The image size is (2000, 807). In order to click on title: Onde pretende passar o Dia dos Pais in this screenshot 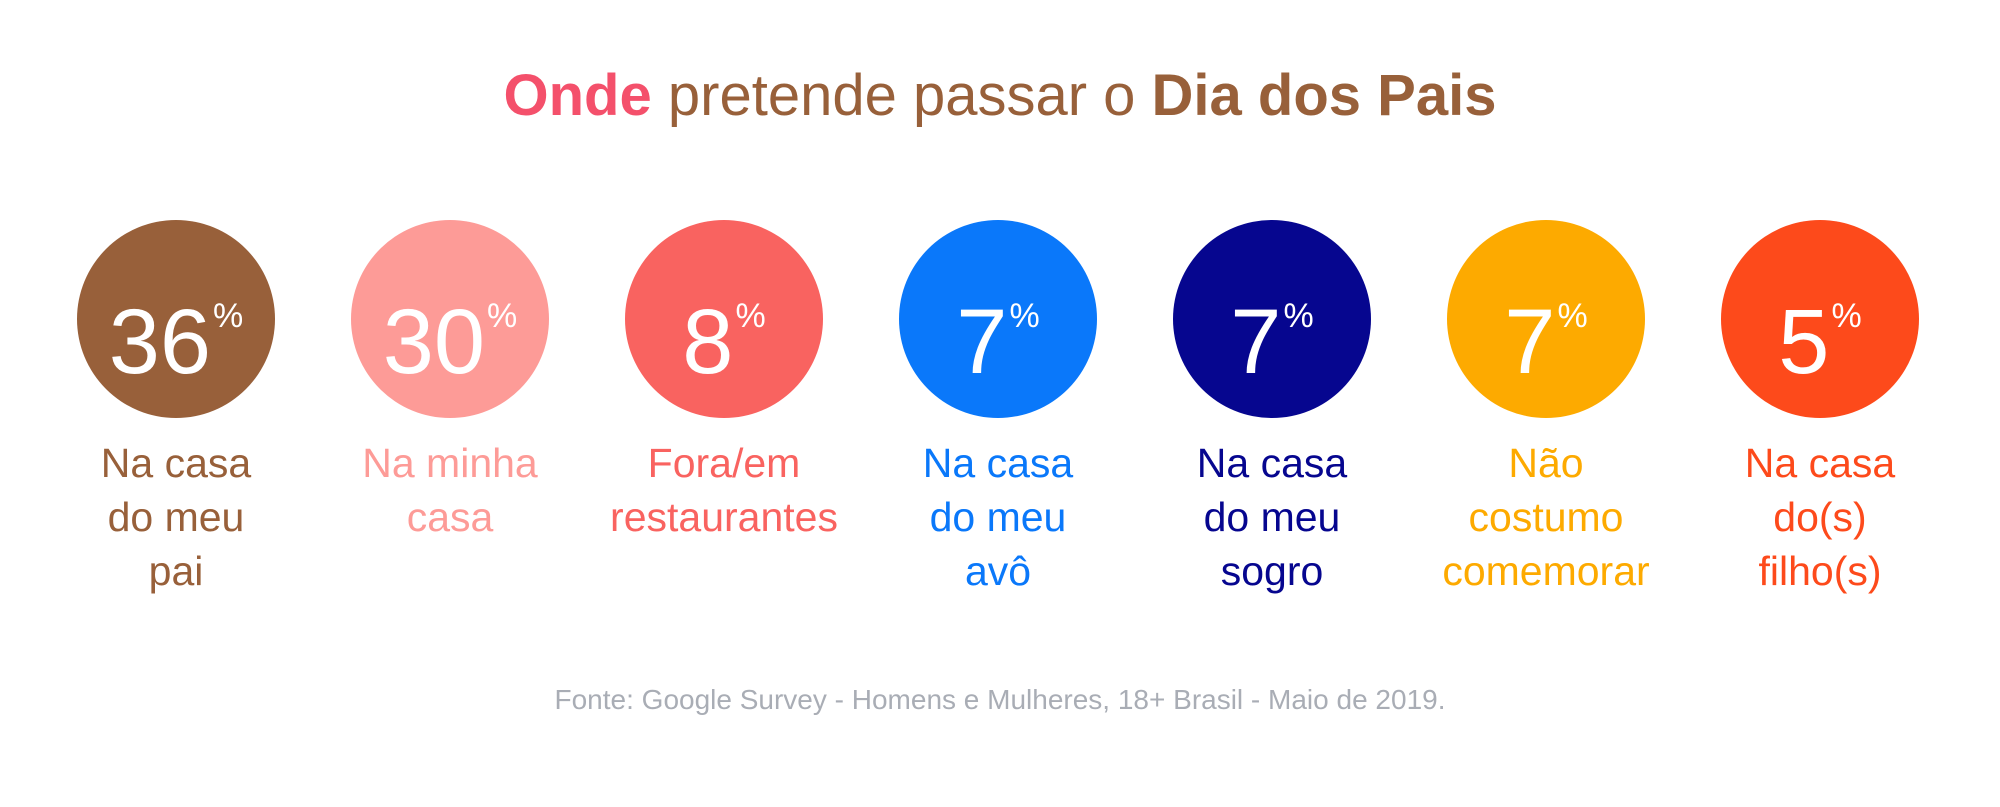, I will do `click(1000, 95)`.